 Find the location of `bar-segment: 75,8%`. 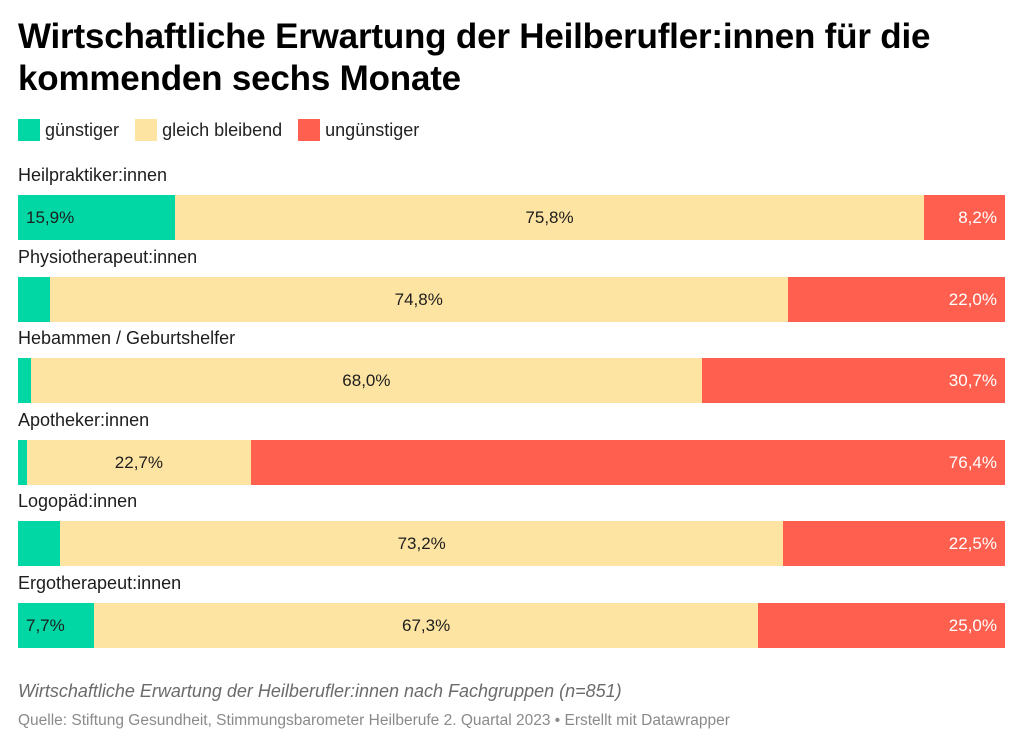

bar-segment: 75,8% is located at coordinates (549, 217).